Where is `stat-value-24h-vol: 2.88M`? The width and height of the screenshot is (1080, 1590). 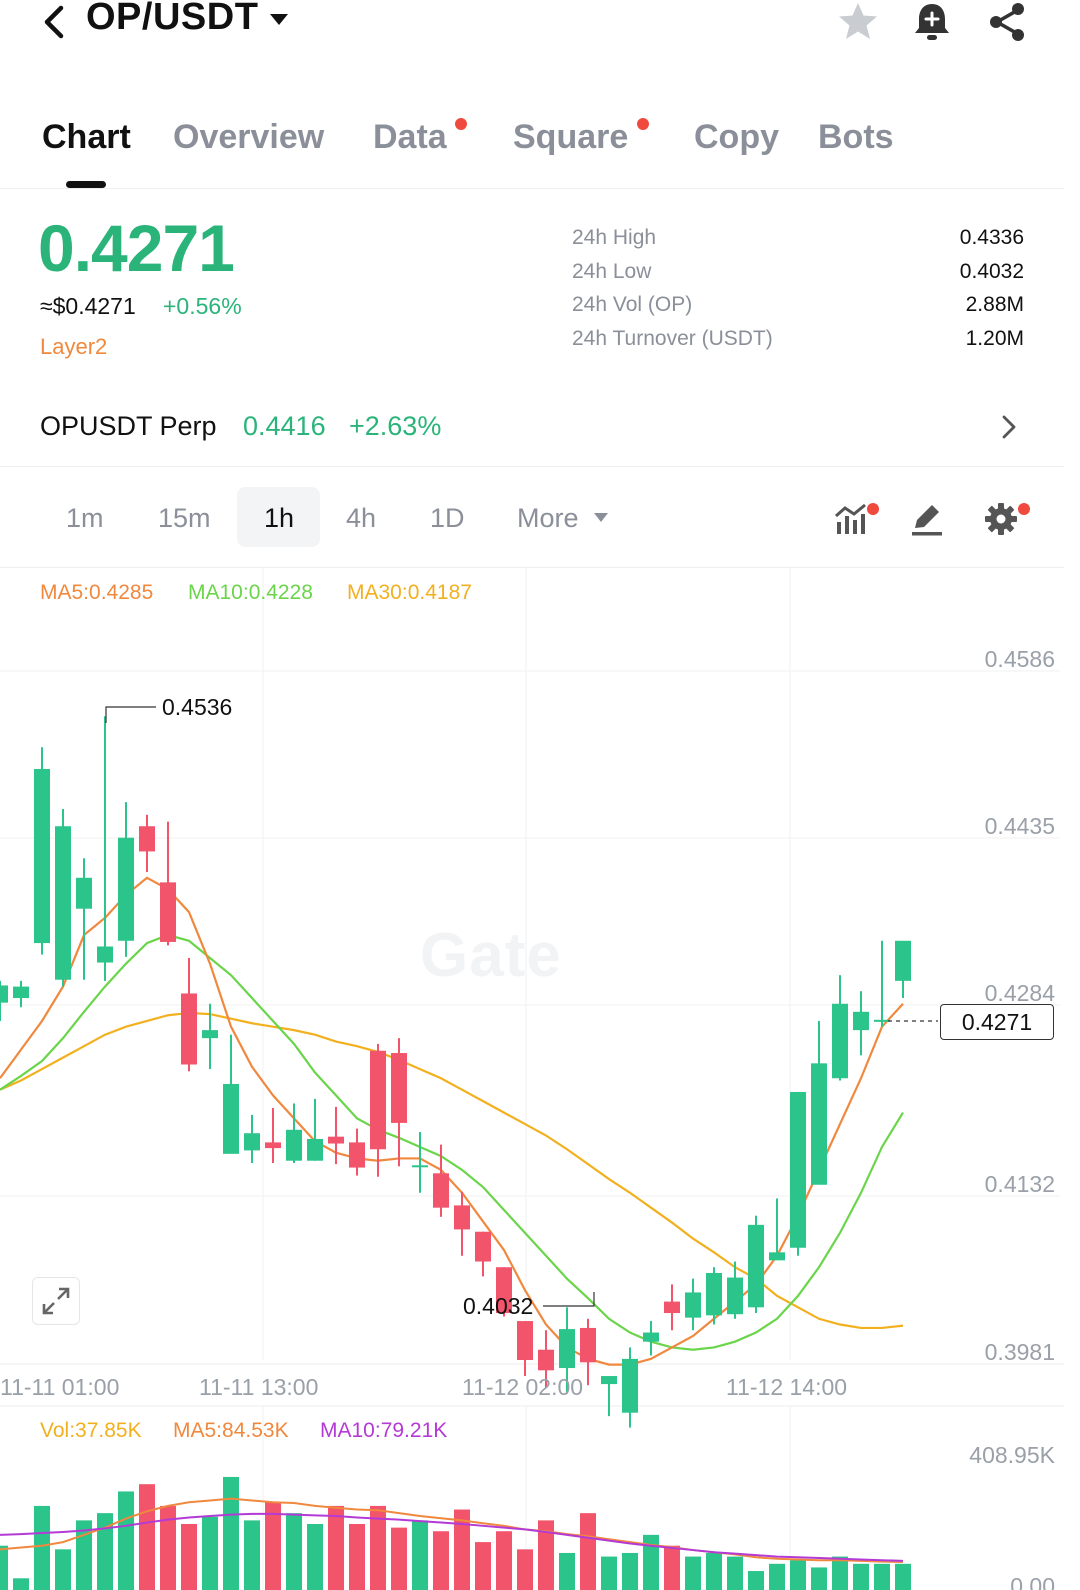 stat-value-24h-vol: 2.88M is located at coordinates (994, 304).